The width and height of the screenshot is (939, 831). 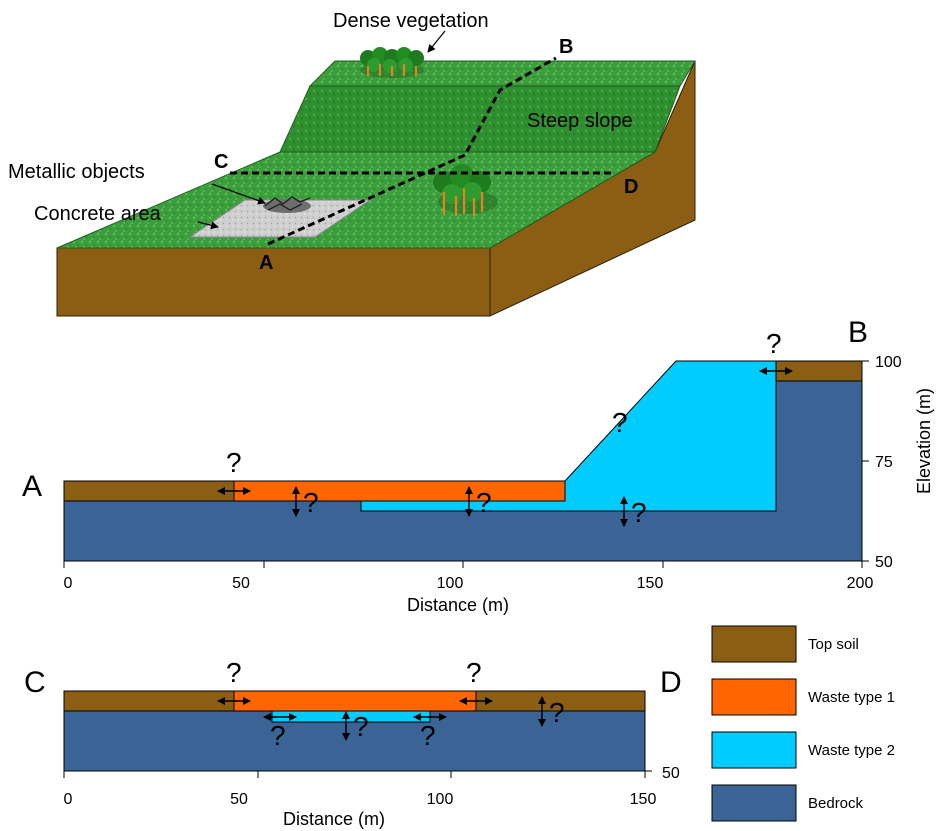 What do you see at coordinates (98, 214) in the screenshot?
I see `concrete-area-label: Concrete area` at bounding box center [98, 214].